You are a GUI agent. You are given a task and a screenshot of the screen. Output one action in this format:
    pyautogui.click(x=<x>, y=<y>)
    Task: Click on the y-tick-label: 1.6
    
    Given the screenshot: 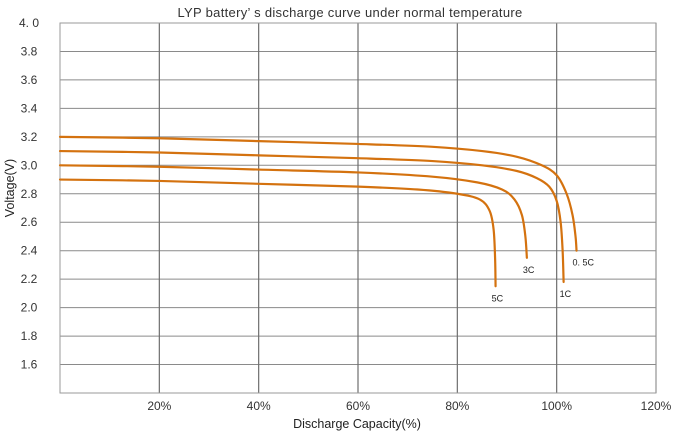 What is the action you would take?
    pyautogui.click(x=29, y=365)
    